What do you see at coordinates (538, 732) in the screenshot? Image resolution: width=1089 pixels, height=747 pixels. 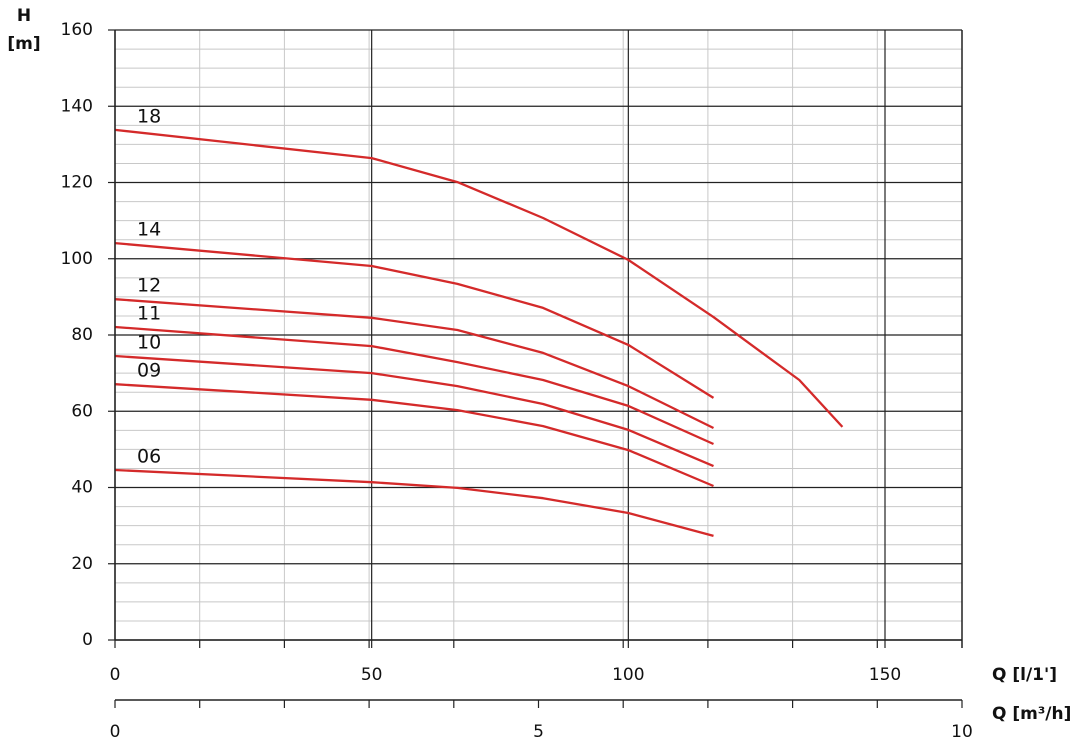 I see `x2-tick-label: 5` at bounding box center [538, 732].